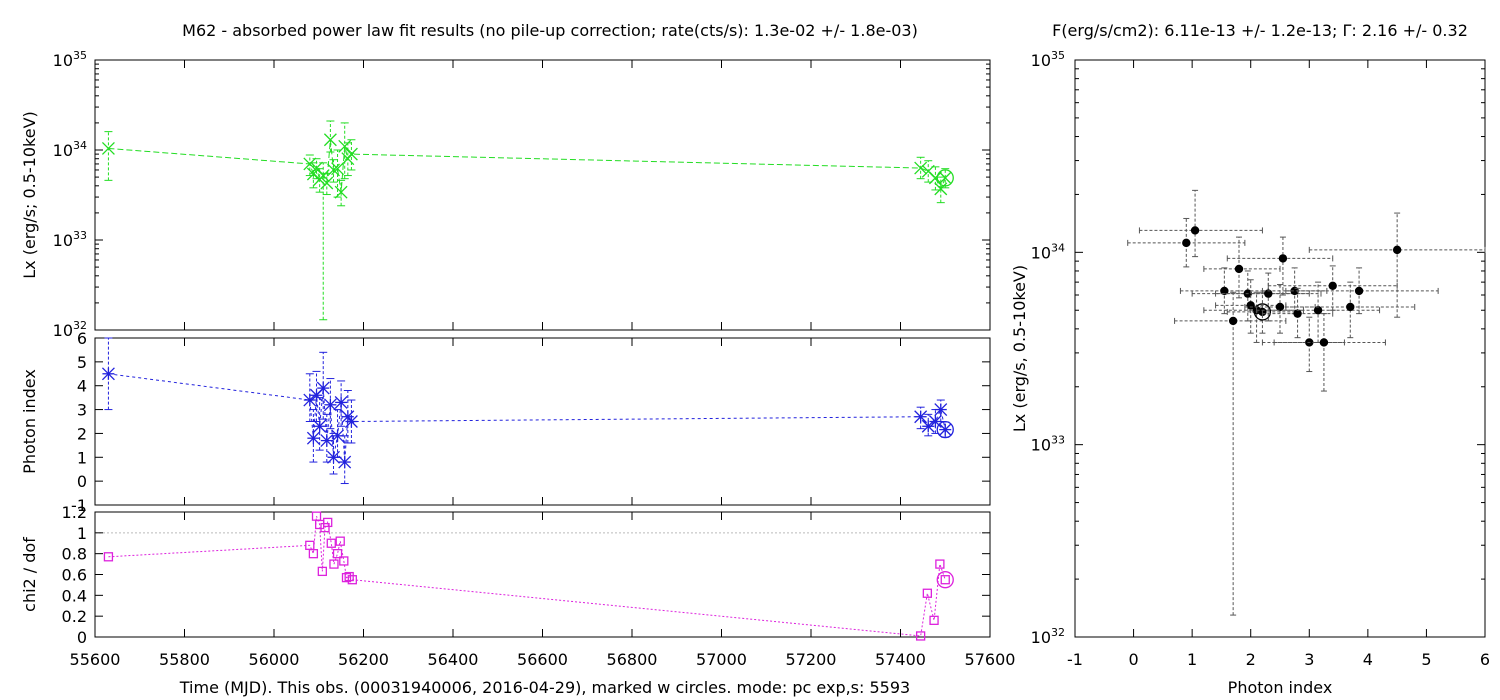 Image resolution: width=1500 pixels, height=700 pixels. What do you see at coordinates (721, 659) in the screenshot?
I see `chi2-panel-xtick-label-7: 57000` at bounding box center [721, 659].